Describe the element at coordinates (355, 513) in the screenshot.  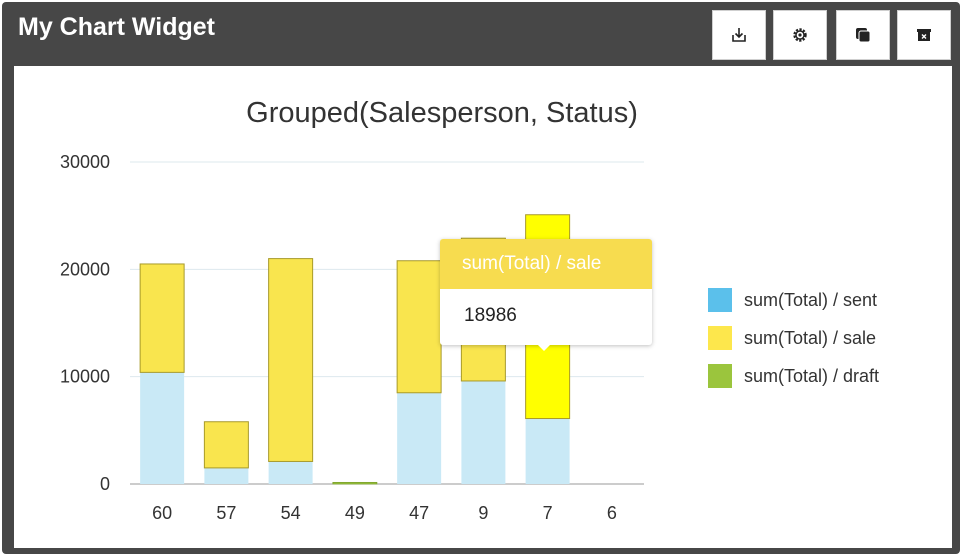
I see `x-tick-label: 49` at that location.